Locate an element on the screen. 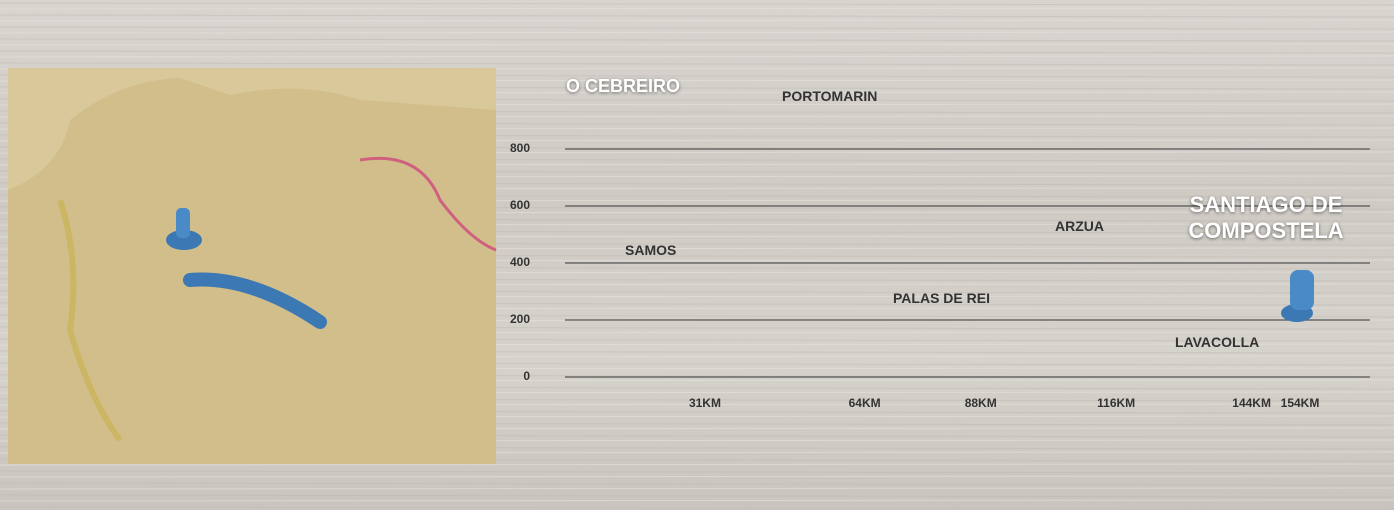  place-label: PORTOMARIN is located at coordinates (830, 96).